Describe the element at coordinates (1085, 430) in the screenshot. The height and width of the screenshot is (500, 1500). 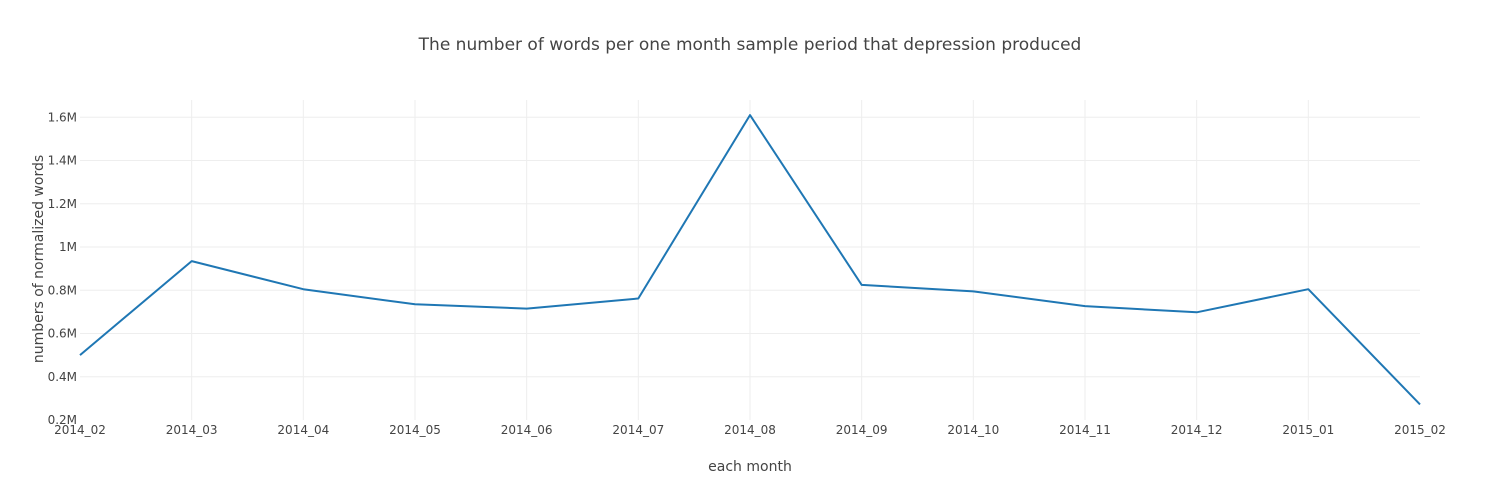
I see `x-tick-label: 2014_11` at that location.